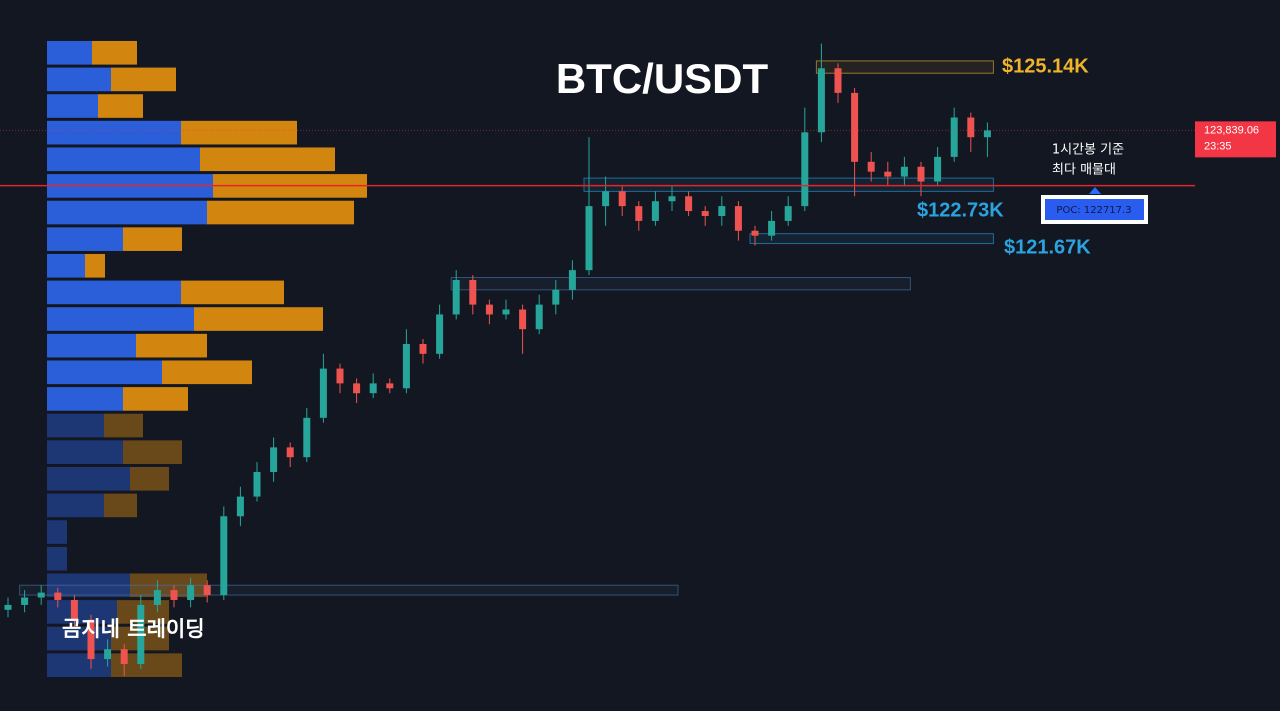 Image resolution: width=1280 pixels, height=711 pixels. Describe the element at coordinates (1218, 146) in the screenshot. I see `countdown: 23:35` at that location.